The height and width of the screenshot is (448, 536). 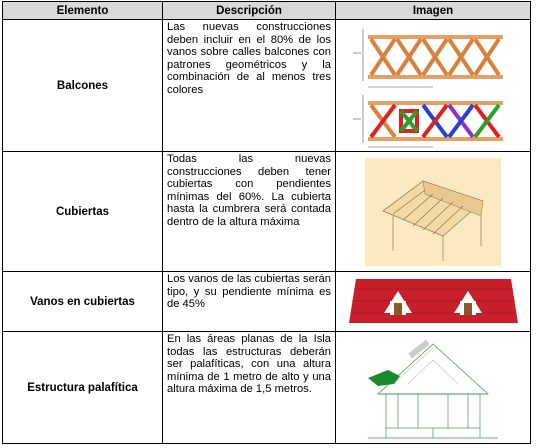 What do you see at coordinates (82, 85) in the screenshot?
I see `element-cell: Balcones` at bounding box center [82, 85].